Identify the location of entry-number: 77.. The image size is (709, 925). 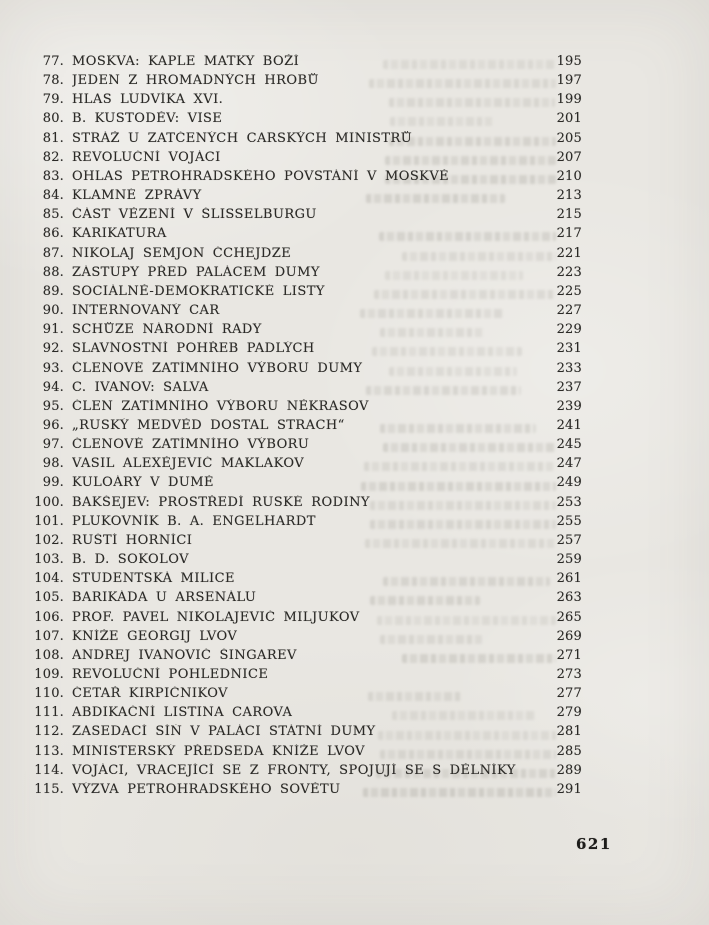
(53, 61).